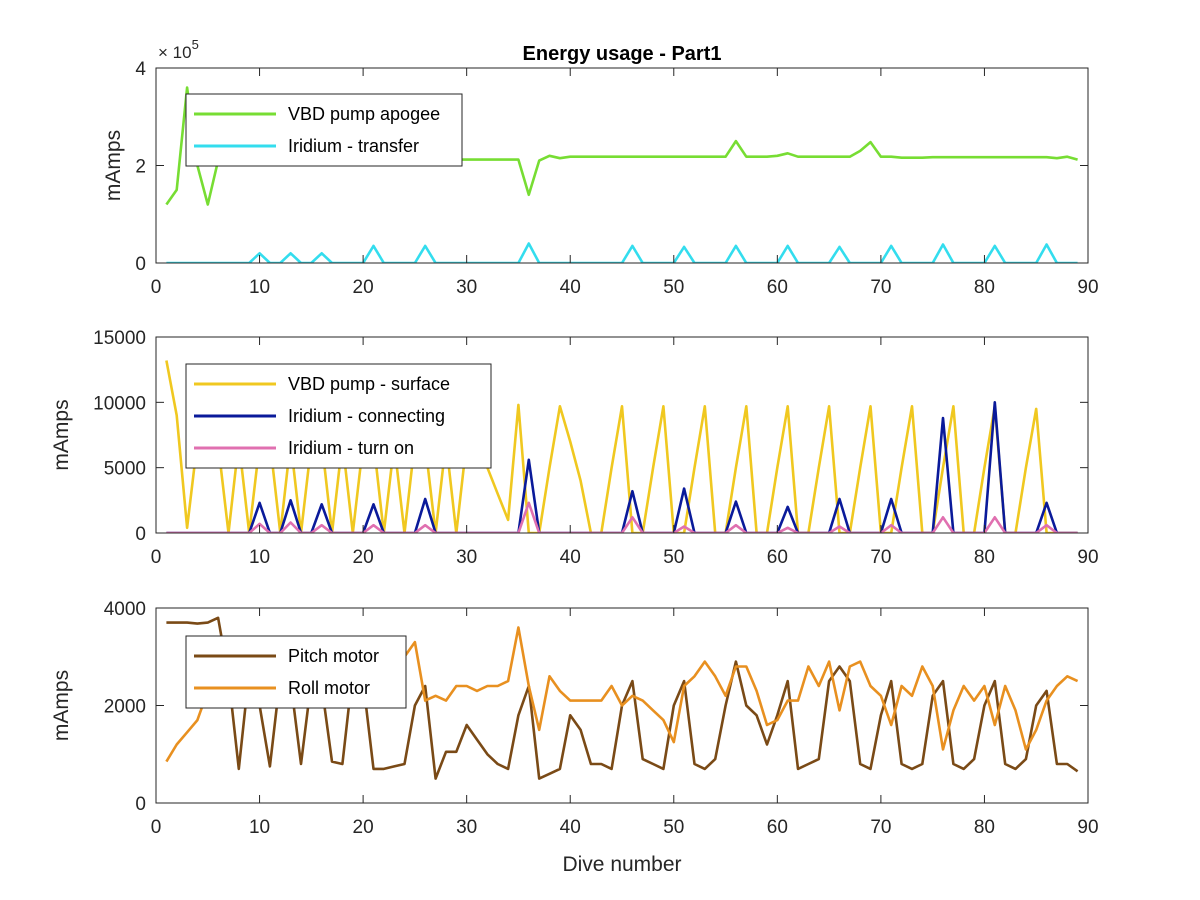 This screenshot has height=900, width=1200. What do you see at coordinates (125, 707) in the screenshot?
I see `y-tick-label: 2000` at bounding box center [125, 707].